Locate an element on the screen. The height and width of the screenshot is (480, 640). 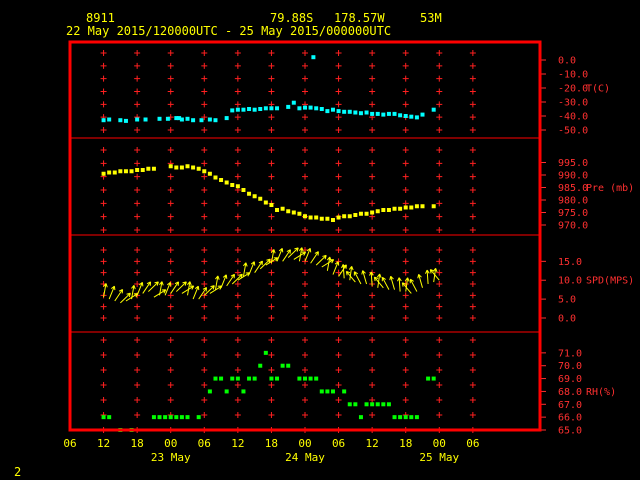
y-tick-label: -10.0 is located at coordinates (573, 75).